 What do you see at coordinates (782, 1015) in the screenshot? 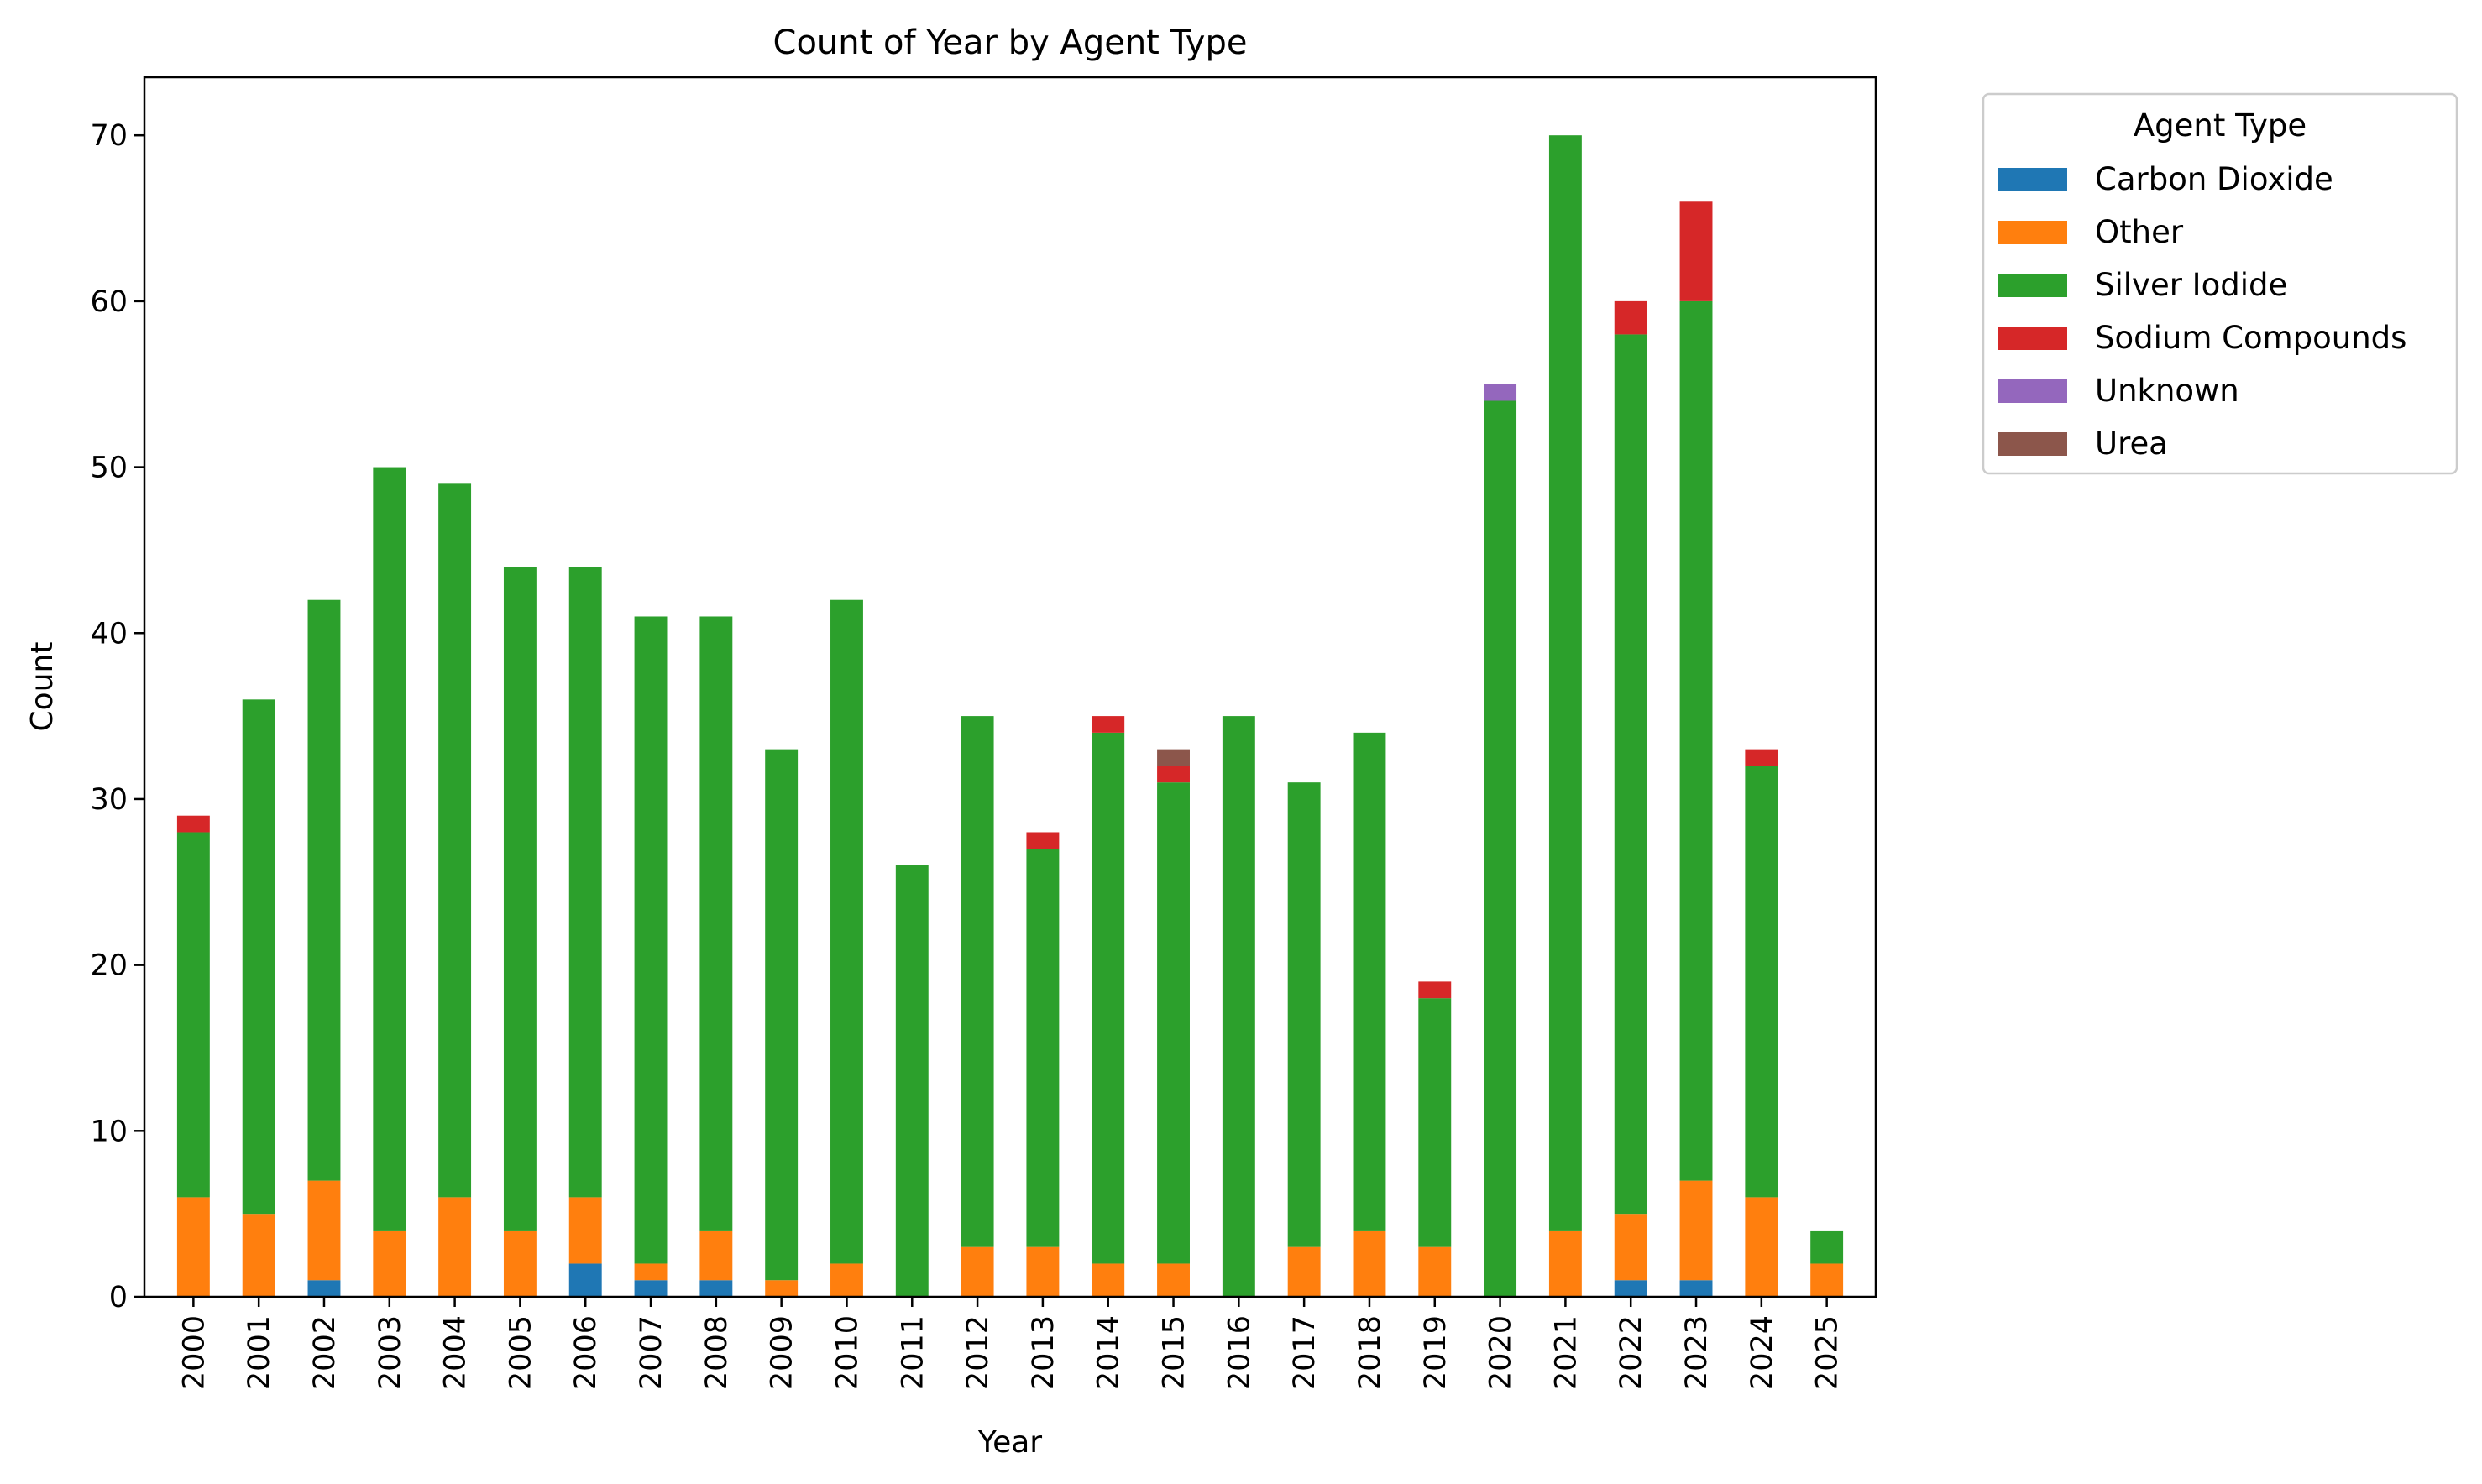
I see `bar-silver-iodide-2009` at bounding box center [782, 1015].